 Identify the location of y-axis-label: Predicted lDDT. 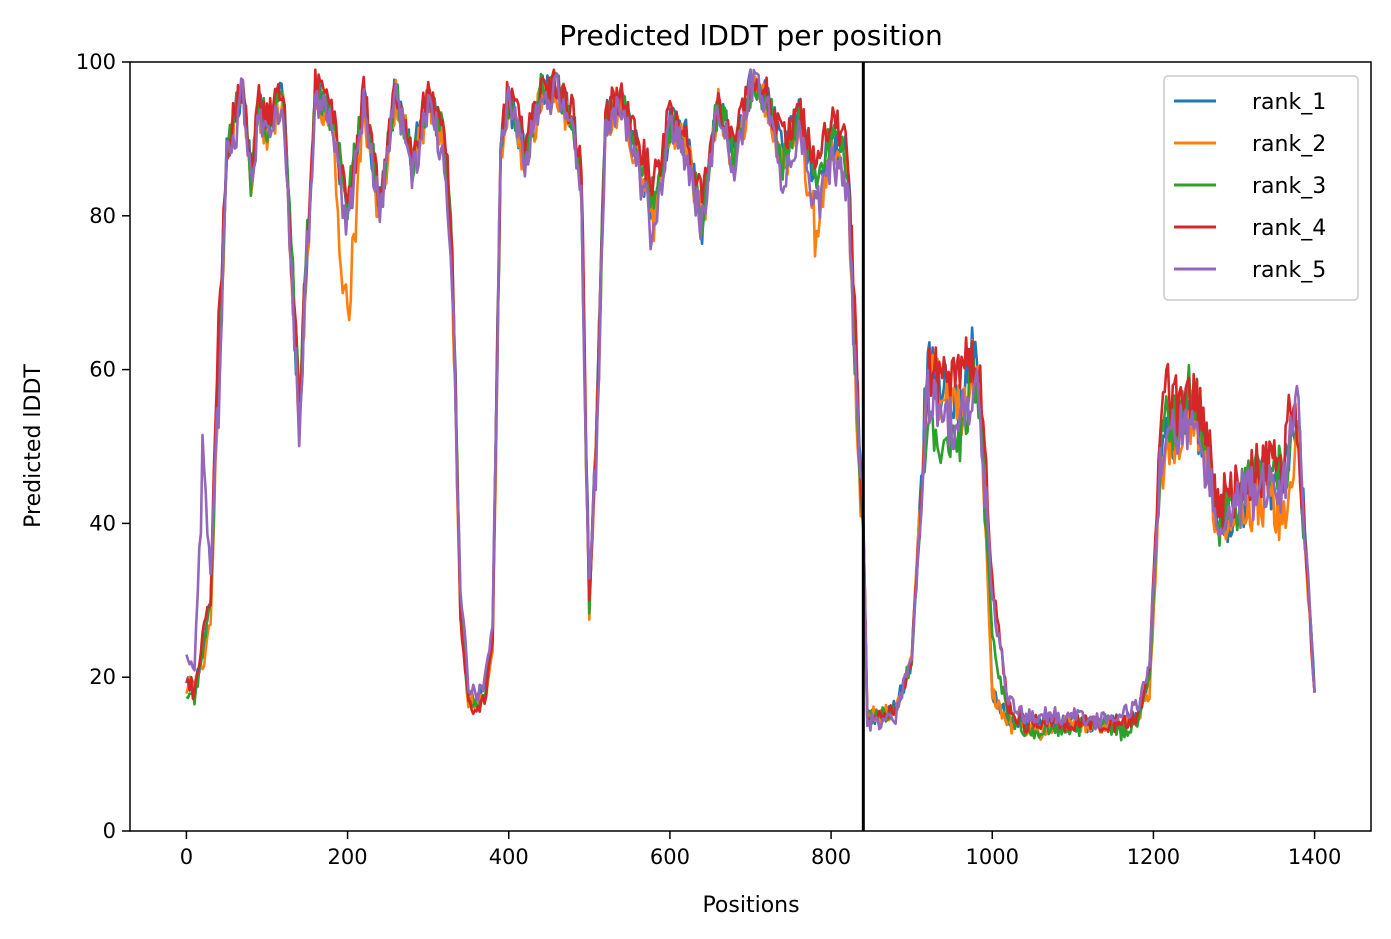
(33, 446).